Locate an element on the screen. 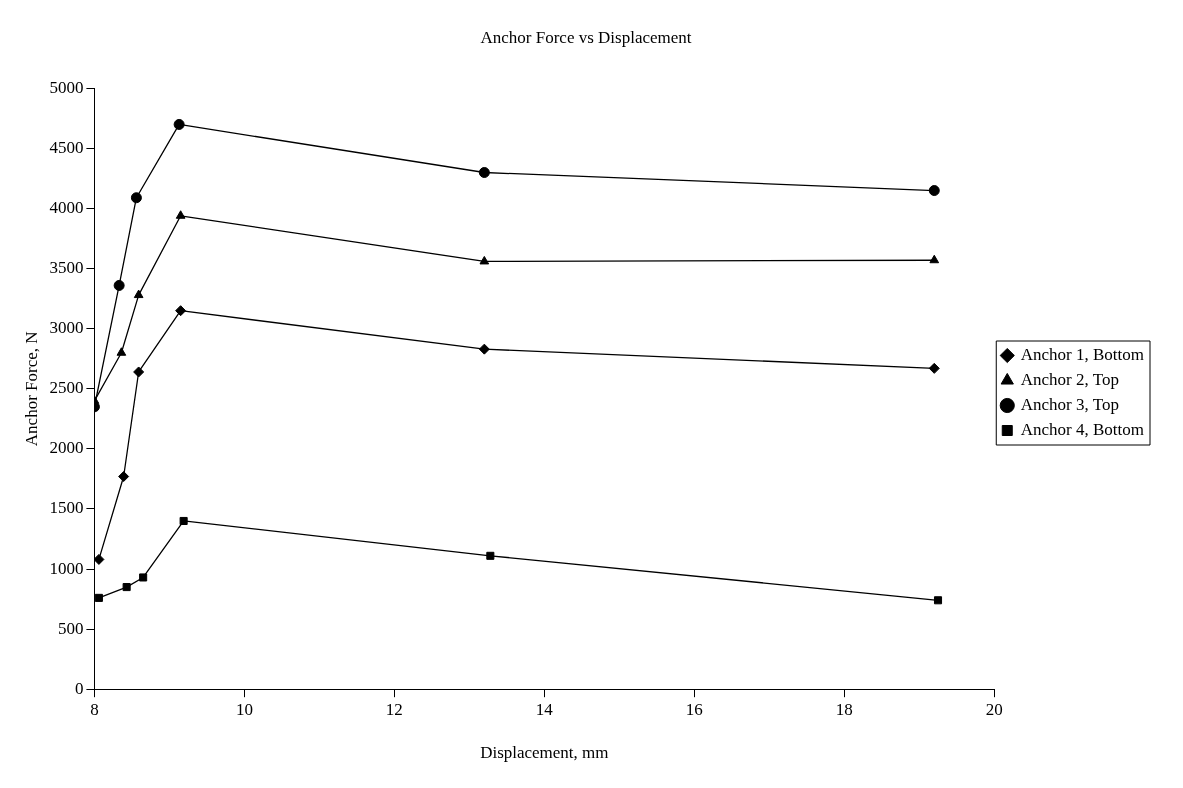 Image resolution: width=1183 pixels, height=788 pixels. x-tick-label: 20 is located at coordinates (994, 709).